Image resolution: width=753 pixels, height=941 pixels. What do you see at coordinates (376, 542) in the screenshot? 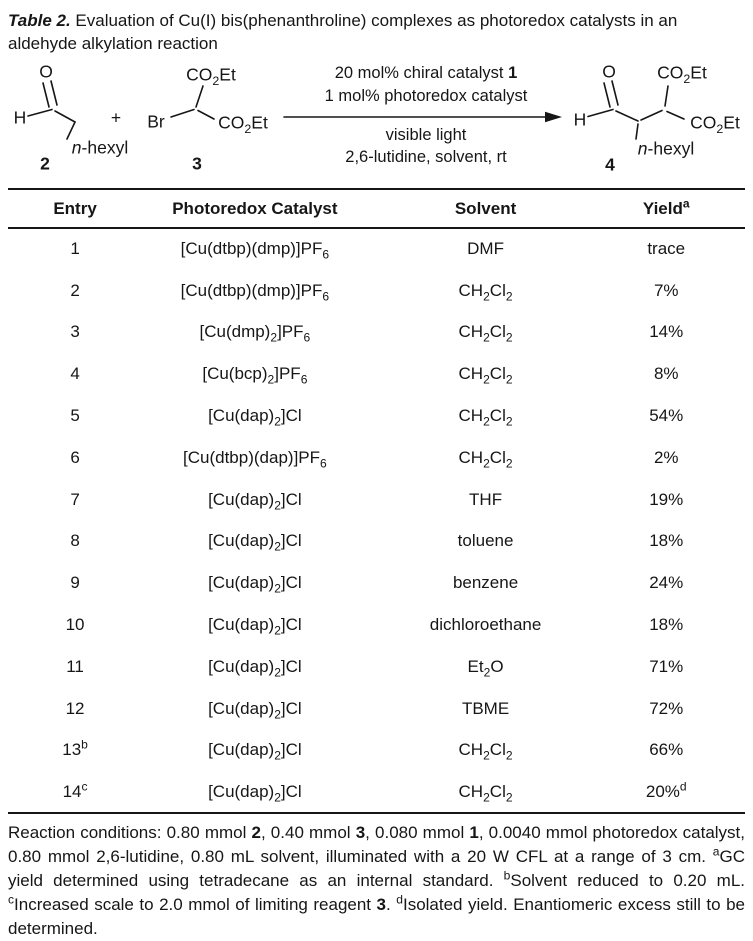
I see `table-row: 8 [Cu(dap)2]Cl toluene 18%` at bounding box center [376, 542].